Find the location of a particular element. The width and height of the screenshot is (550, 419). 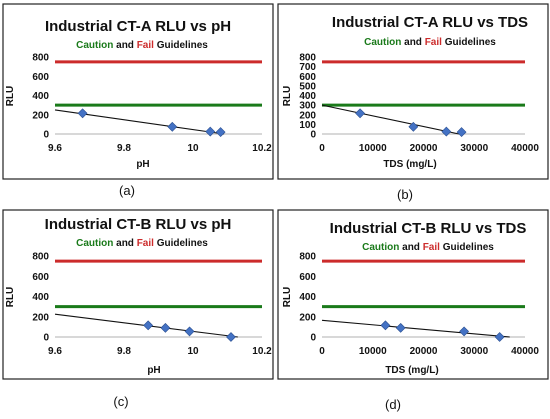

chart-title: Industrial CT-A RLU vs TDS is located at coordinates (430, 22).